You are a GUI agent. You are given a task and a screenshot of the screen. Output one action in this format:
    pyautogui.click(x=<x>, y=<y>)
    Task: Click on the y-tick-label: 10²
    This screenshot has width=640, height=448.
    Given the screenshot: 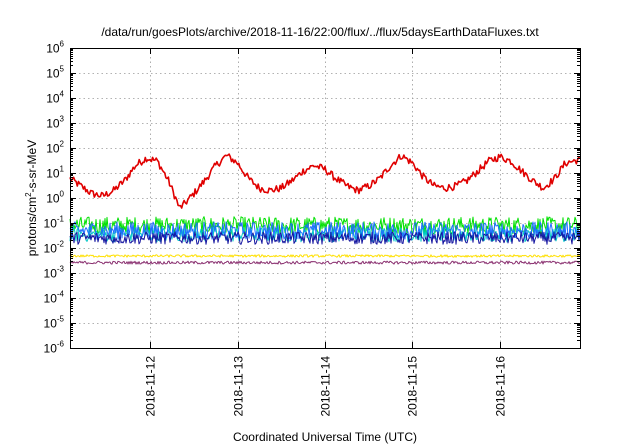 What is the action you would take?
    pyautogui.click(x=55, y=148)
    